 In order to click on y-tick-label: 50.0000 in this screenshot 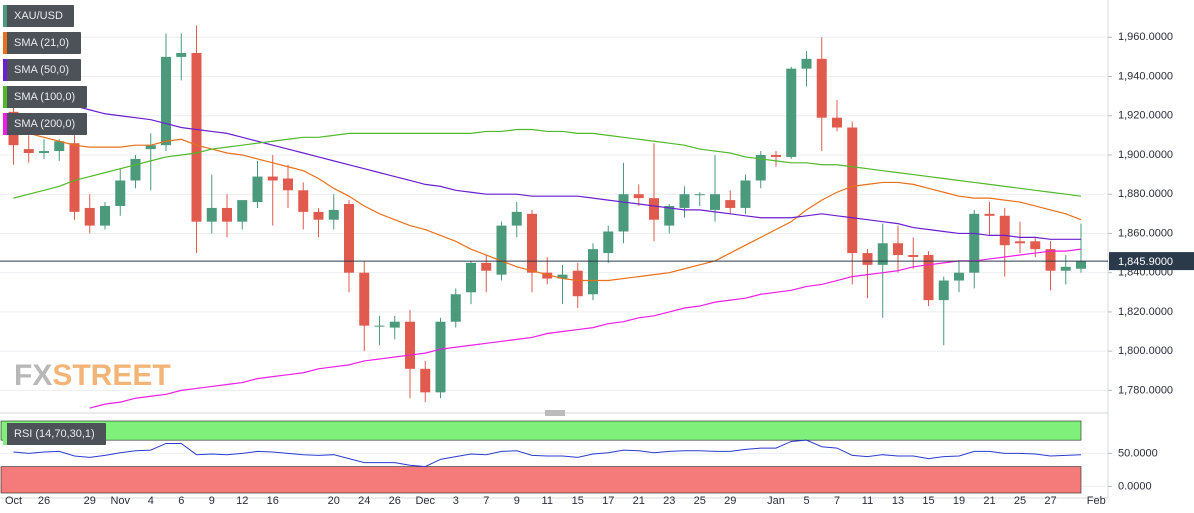, I will do `click(1138, 453)`.